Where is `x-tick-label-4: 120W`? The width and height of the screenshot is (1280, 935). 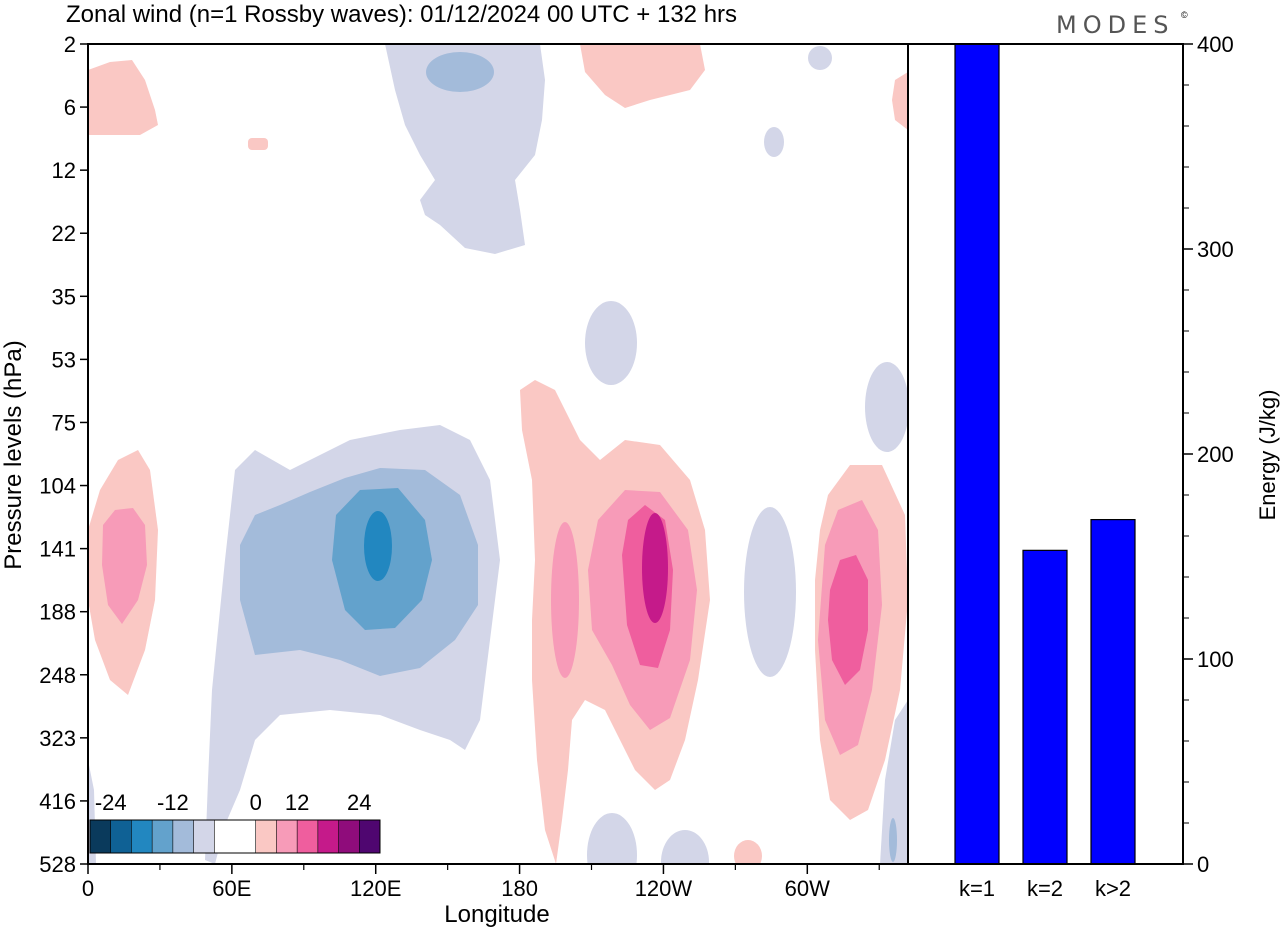
x-tick-label-4: 120W is located at coordinates (664, 888).